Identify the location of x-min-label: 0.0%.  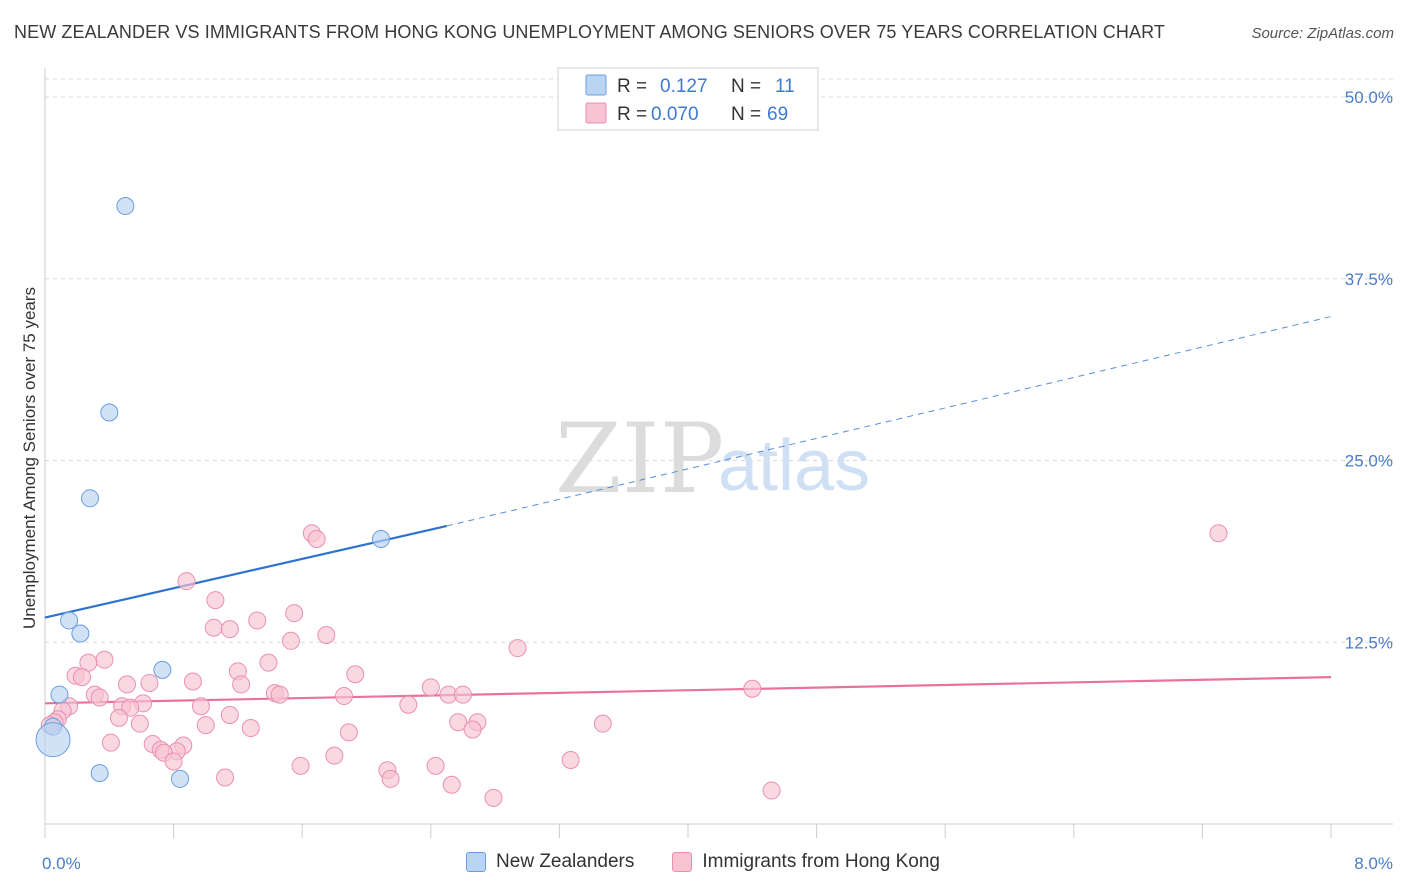
(61, 863).